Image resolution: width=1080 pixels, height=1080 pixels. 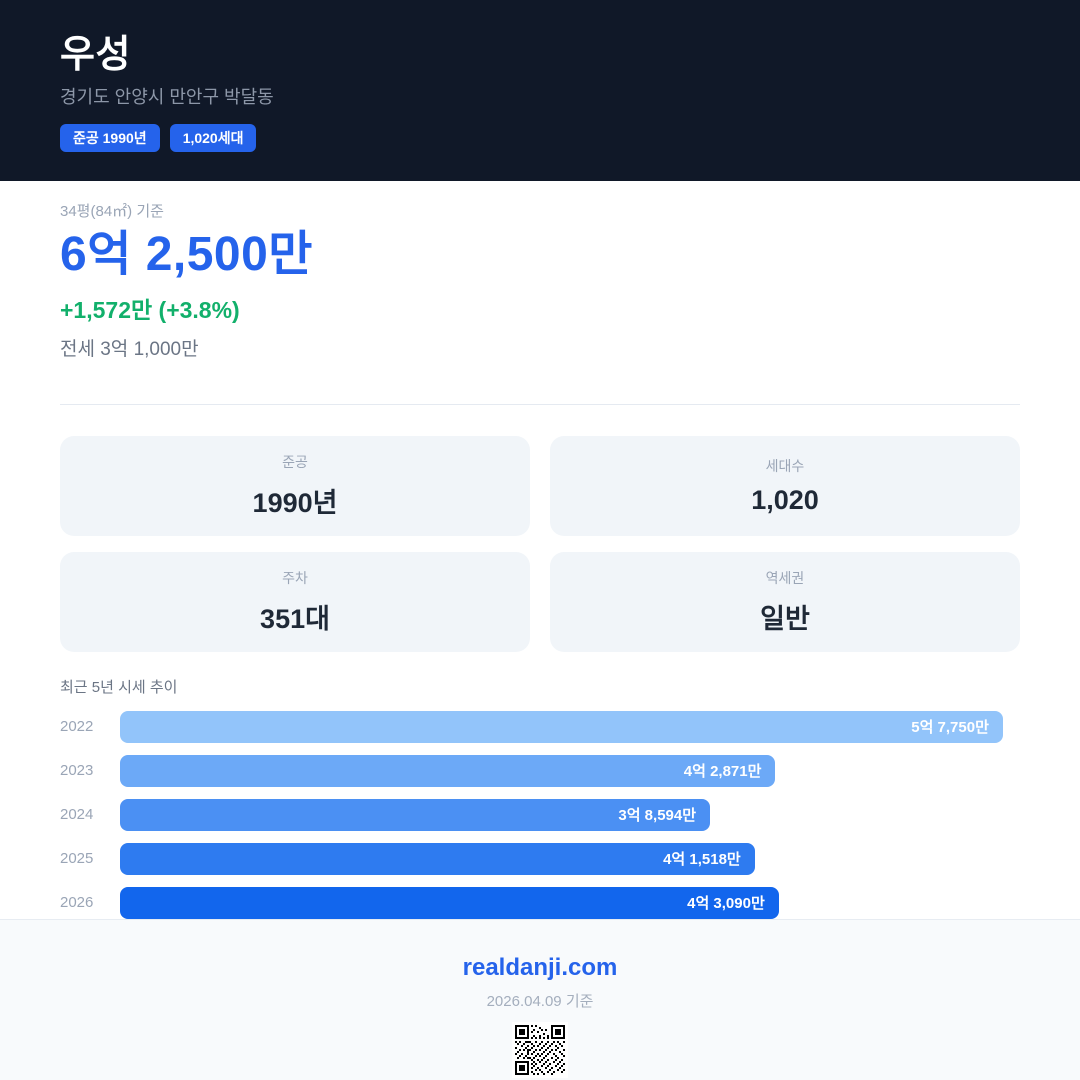 I want to click on chart-row-2024: 2024 3억 8,594만, so click(x=540, y=814).